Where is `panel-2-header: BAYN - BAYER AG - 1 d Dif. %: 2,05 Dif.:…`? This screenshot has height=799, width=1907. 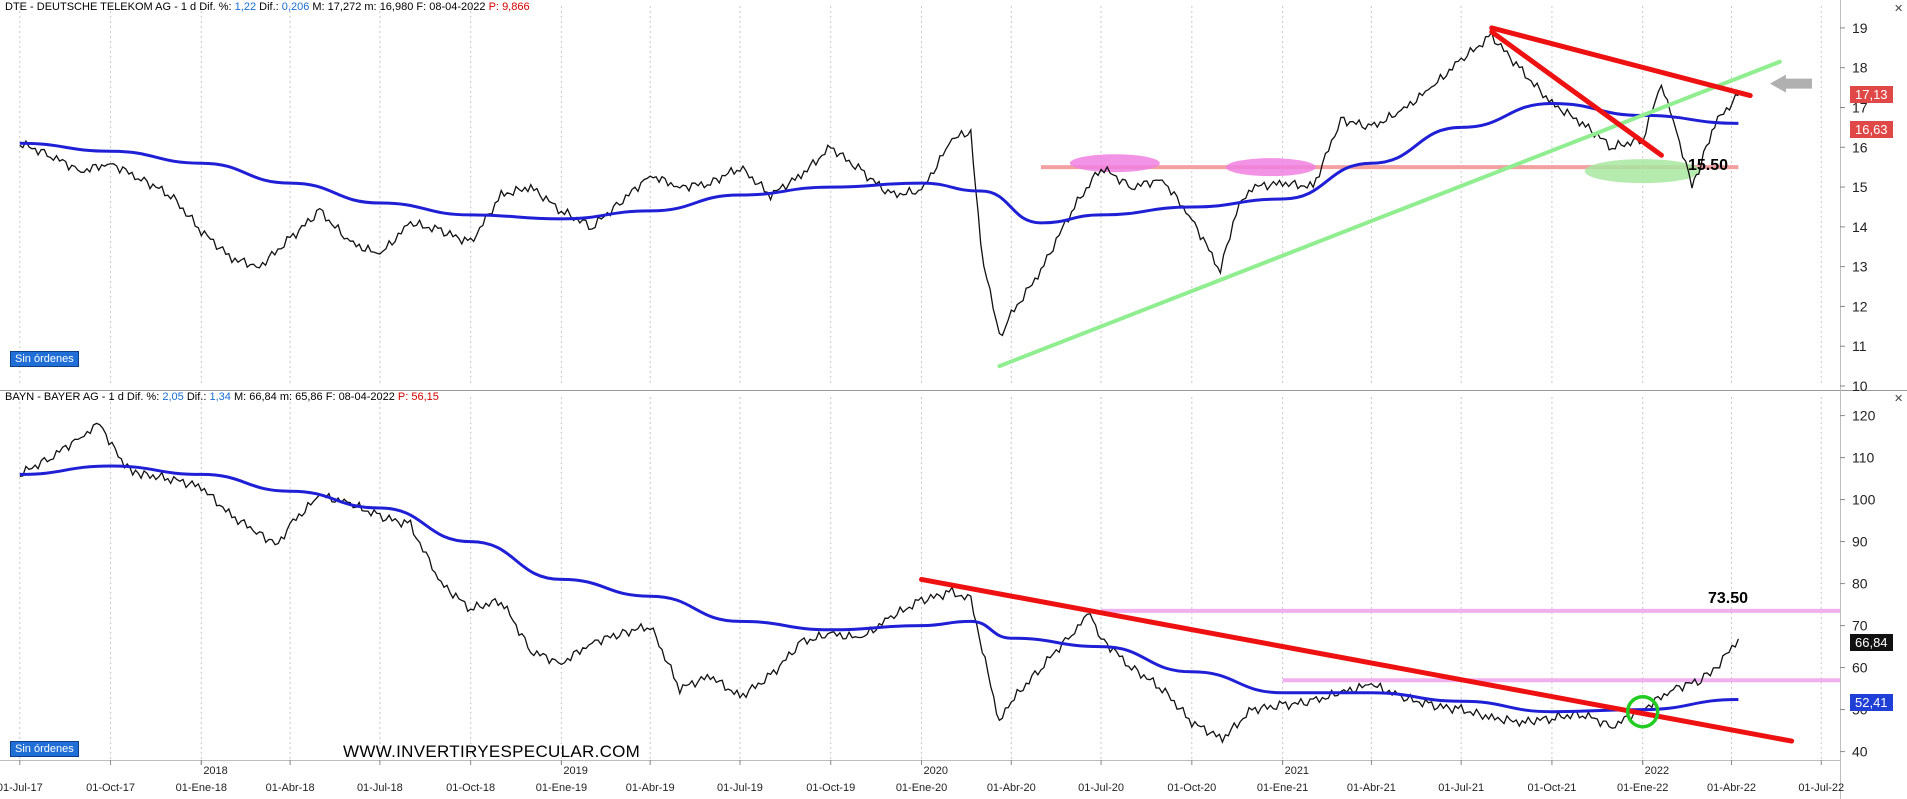
panel-2-header: BAYN - BAYER AG - 1 d Dif. %: 2,05 Dif.:… is located at coordinates (222, 397).